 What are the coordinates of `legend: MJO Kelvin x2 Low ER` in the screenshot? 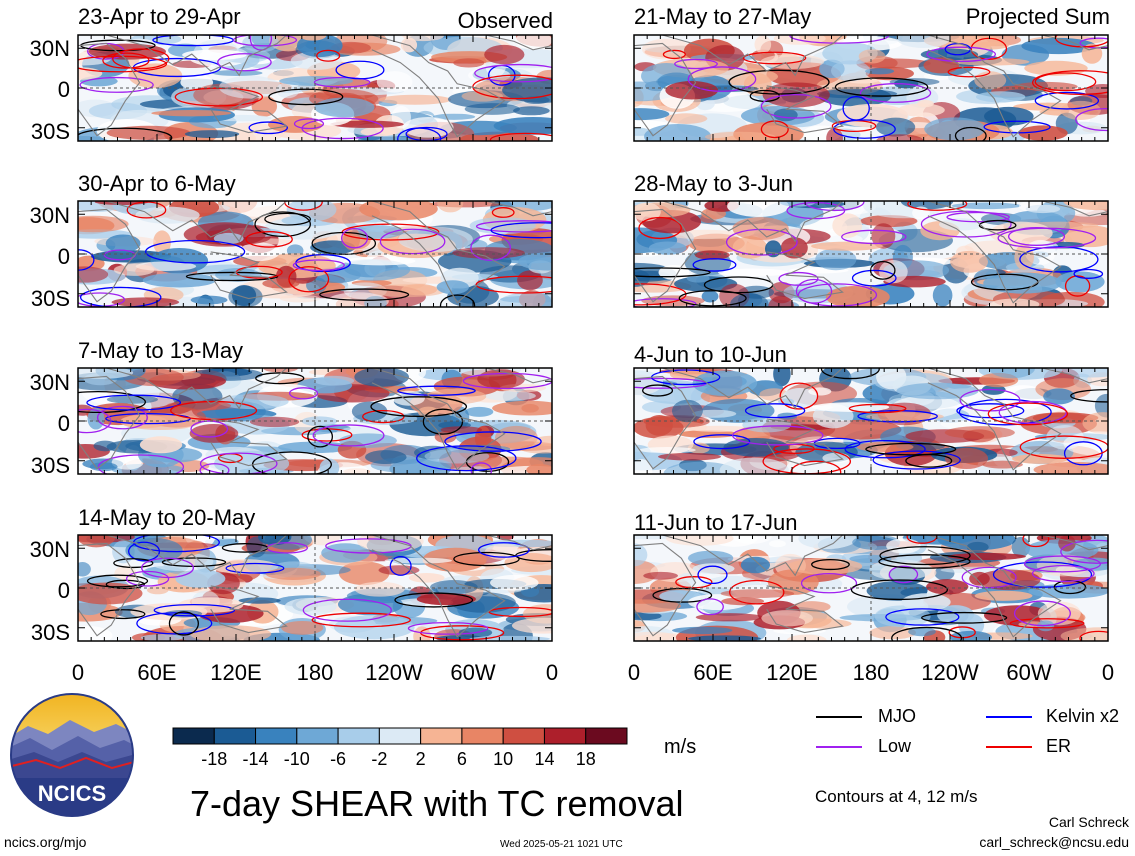 It's located at (968, 735).